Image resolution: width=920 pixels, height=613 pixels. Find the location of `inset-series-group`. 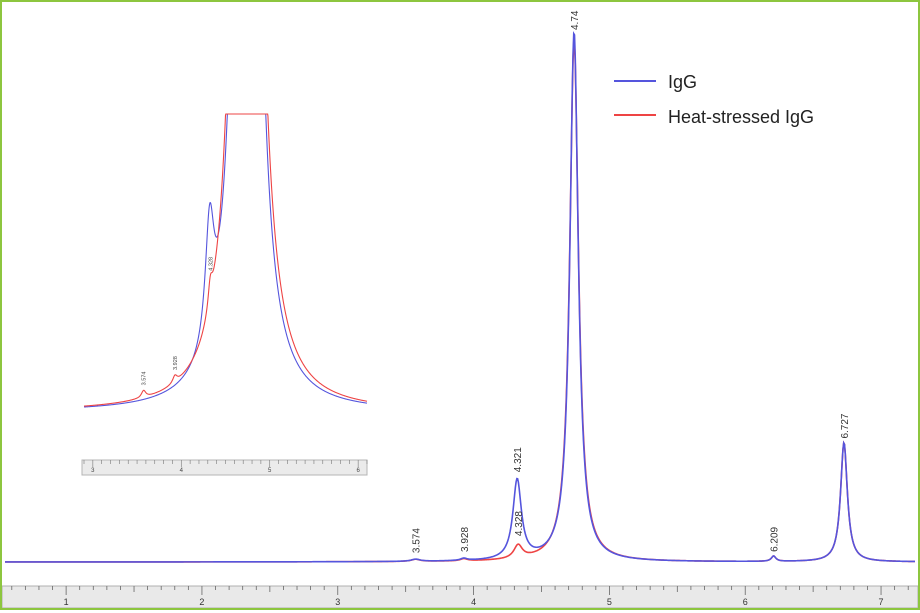

inset-series-group is located at coordinates (225, 260).